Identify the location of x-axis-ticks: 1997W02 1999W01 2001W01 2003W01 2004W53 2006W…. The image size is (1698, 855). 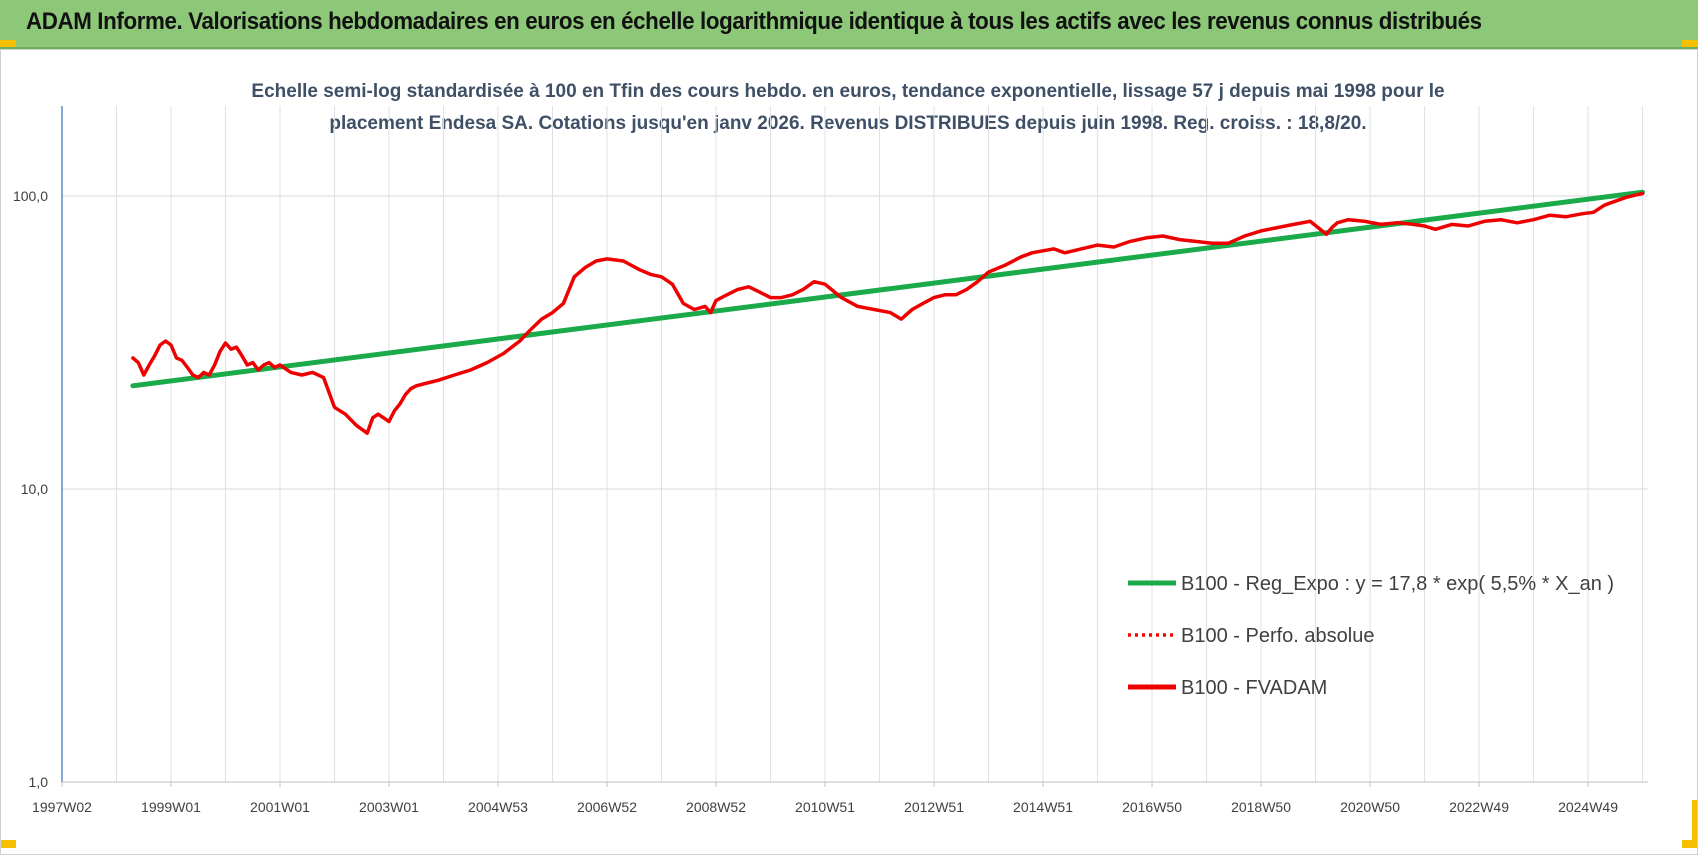
(825, 798).